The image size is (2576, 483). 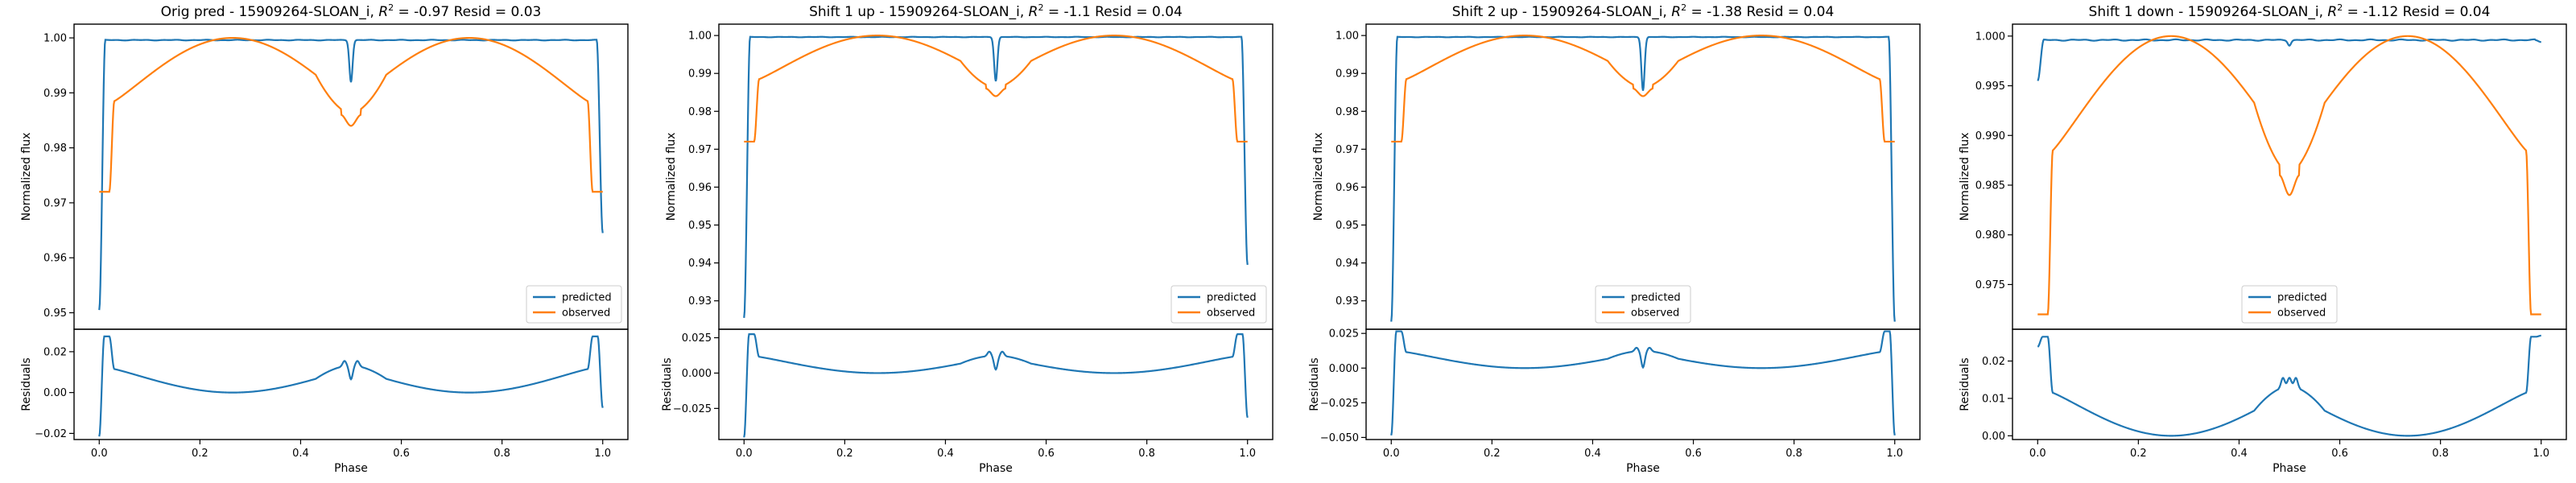 What do you see at coordinates (1990, 86) in the screenshot?
I see `main-ytick-label: 0.995` at bounding box center [1990, 86].